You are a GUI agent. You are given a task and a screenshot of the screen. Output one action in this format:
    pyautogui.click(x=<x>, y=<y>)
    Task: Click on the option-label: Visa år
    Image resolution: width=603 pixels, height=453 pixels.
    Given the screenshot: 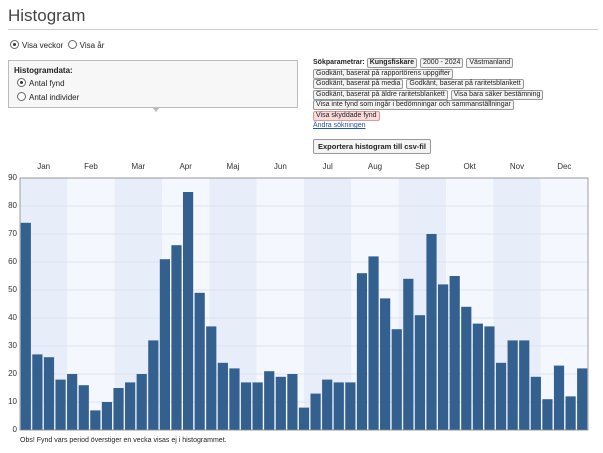 What is the action you would take?
    pyautogui.click(x=92, y=45)
    